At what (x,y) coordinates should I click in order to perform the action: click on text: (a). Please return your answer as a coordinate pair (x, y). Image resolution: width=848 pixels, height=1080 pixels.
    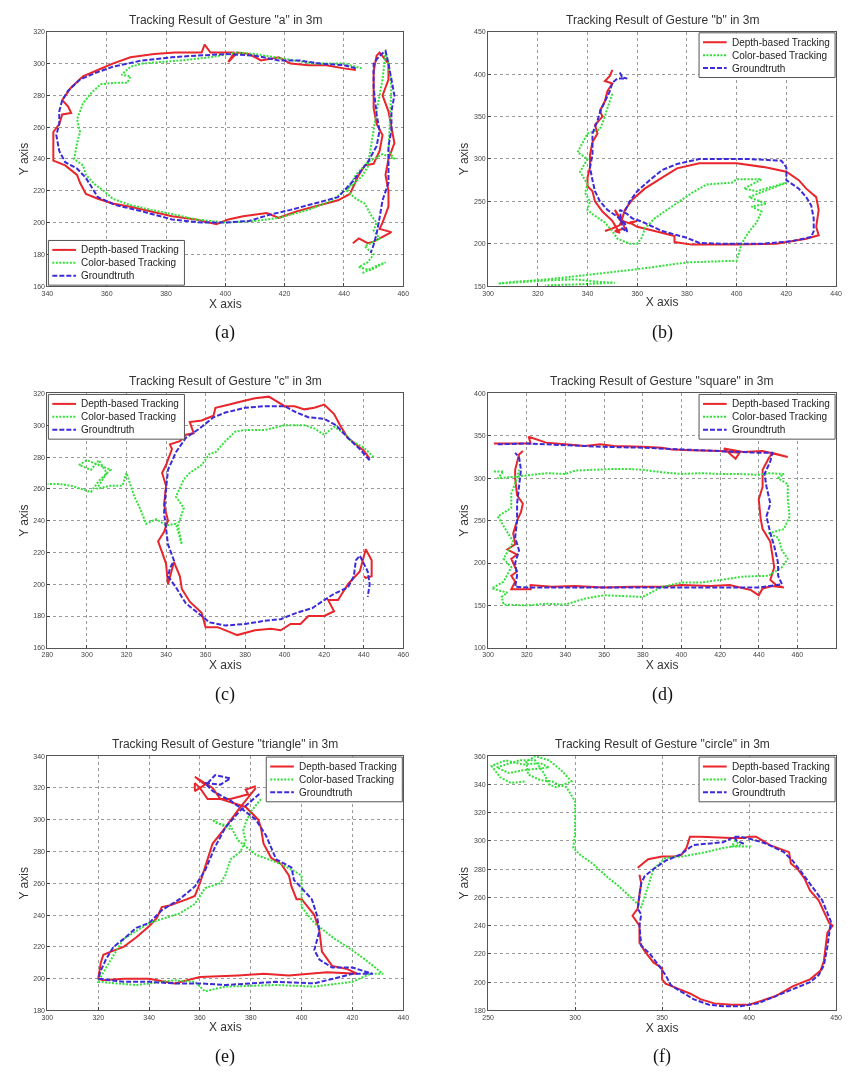
    Looking at the image, I should click on (225, 332).